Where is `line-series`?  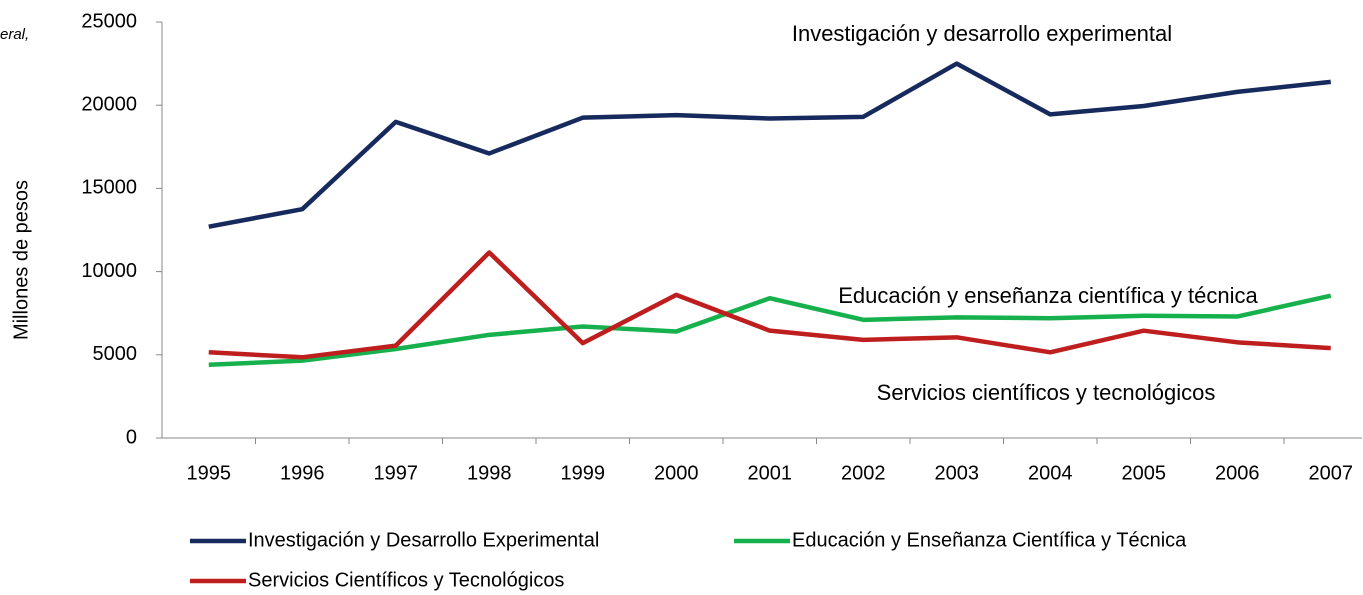
line-series is located at coordinates (770, 330).